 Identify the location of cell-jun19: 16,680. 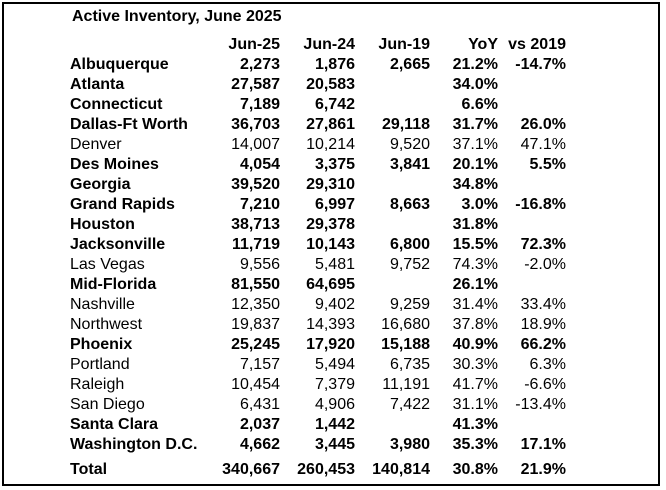
(405, 324).